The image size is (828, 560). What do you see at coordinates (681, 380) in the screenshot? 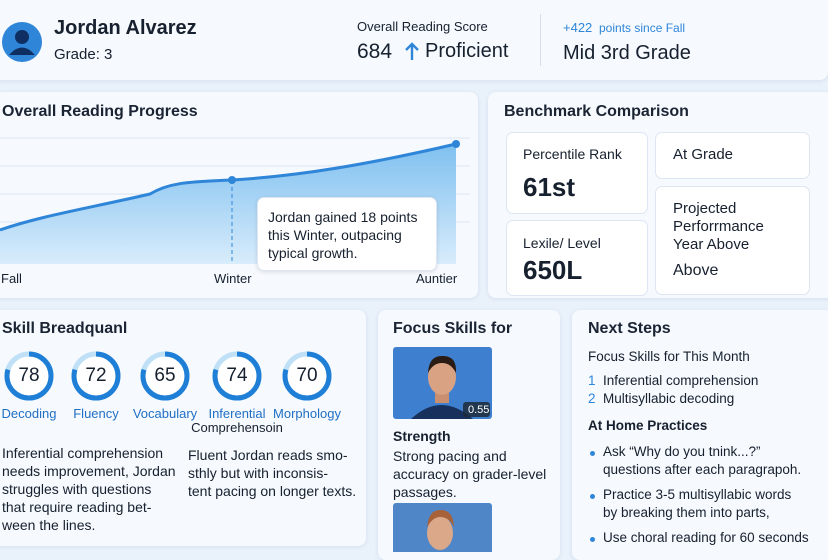
I see `focus-item: Inferential comprehension` at bounding box center [681, 380].